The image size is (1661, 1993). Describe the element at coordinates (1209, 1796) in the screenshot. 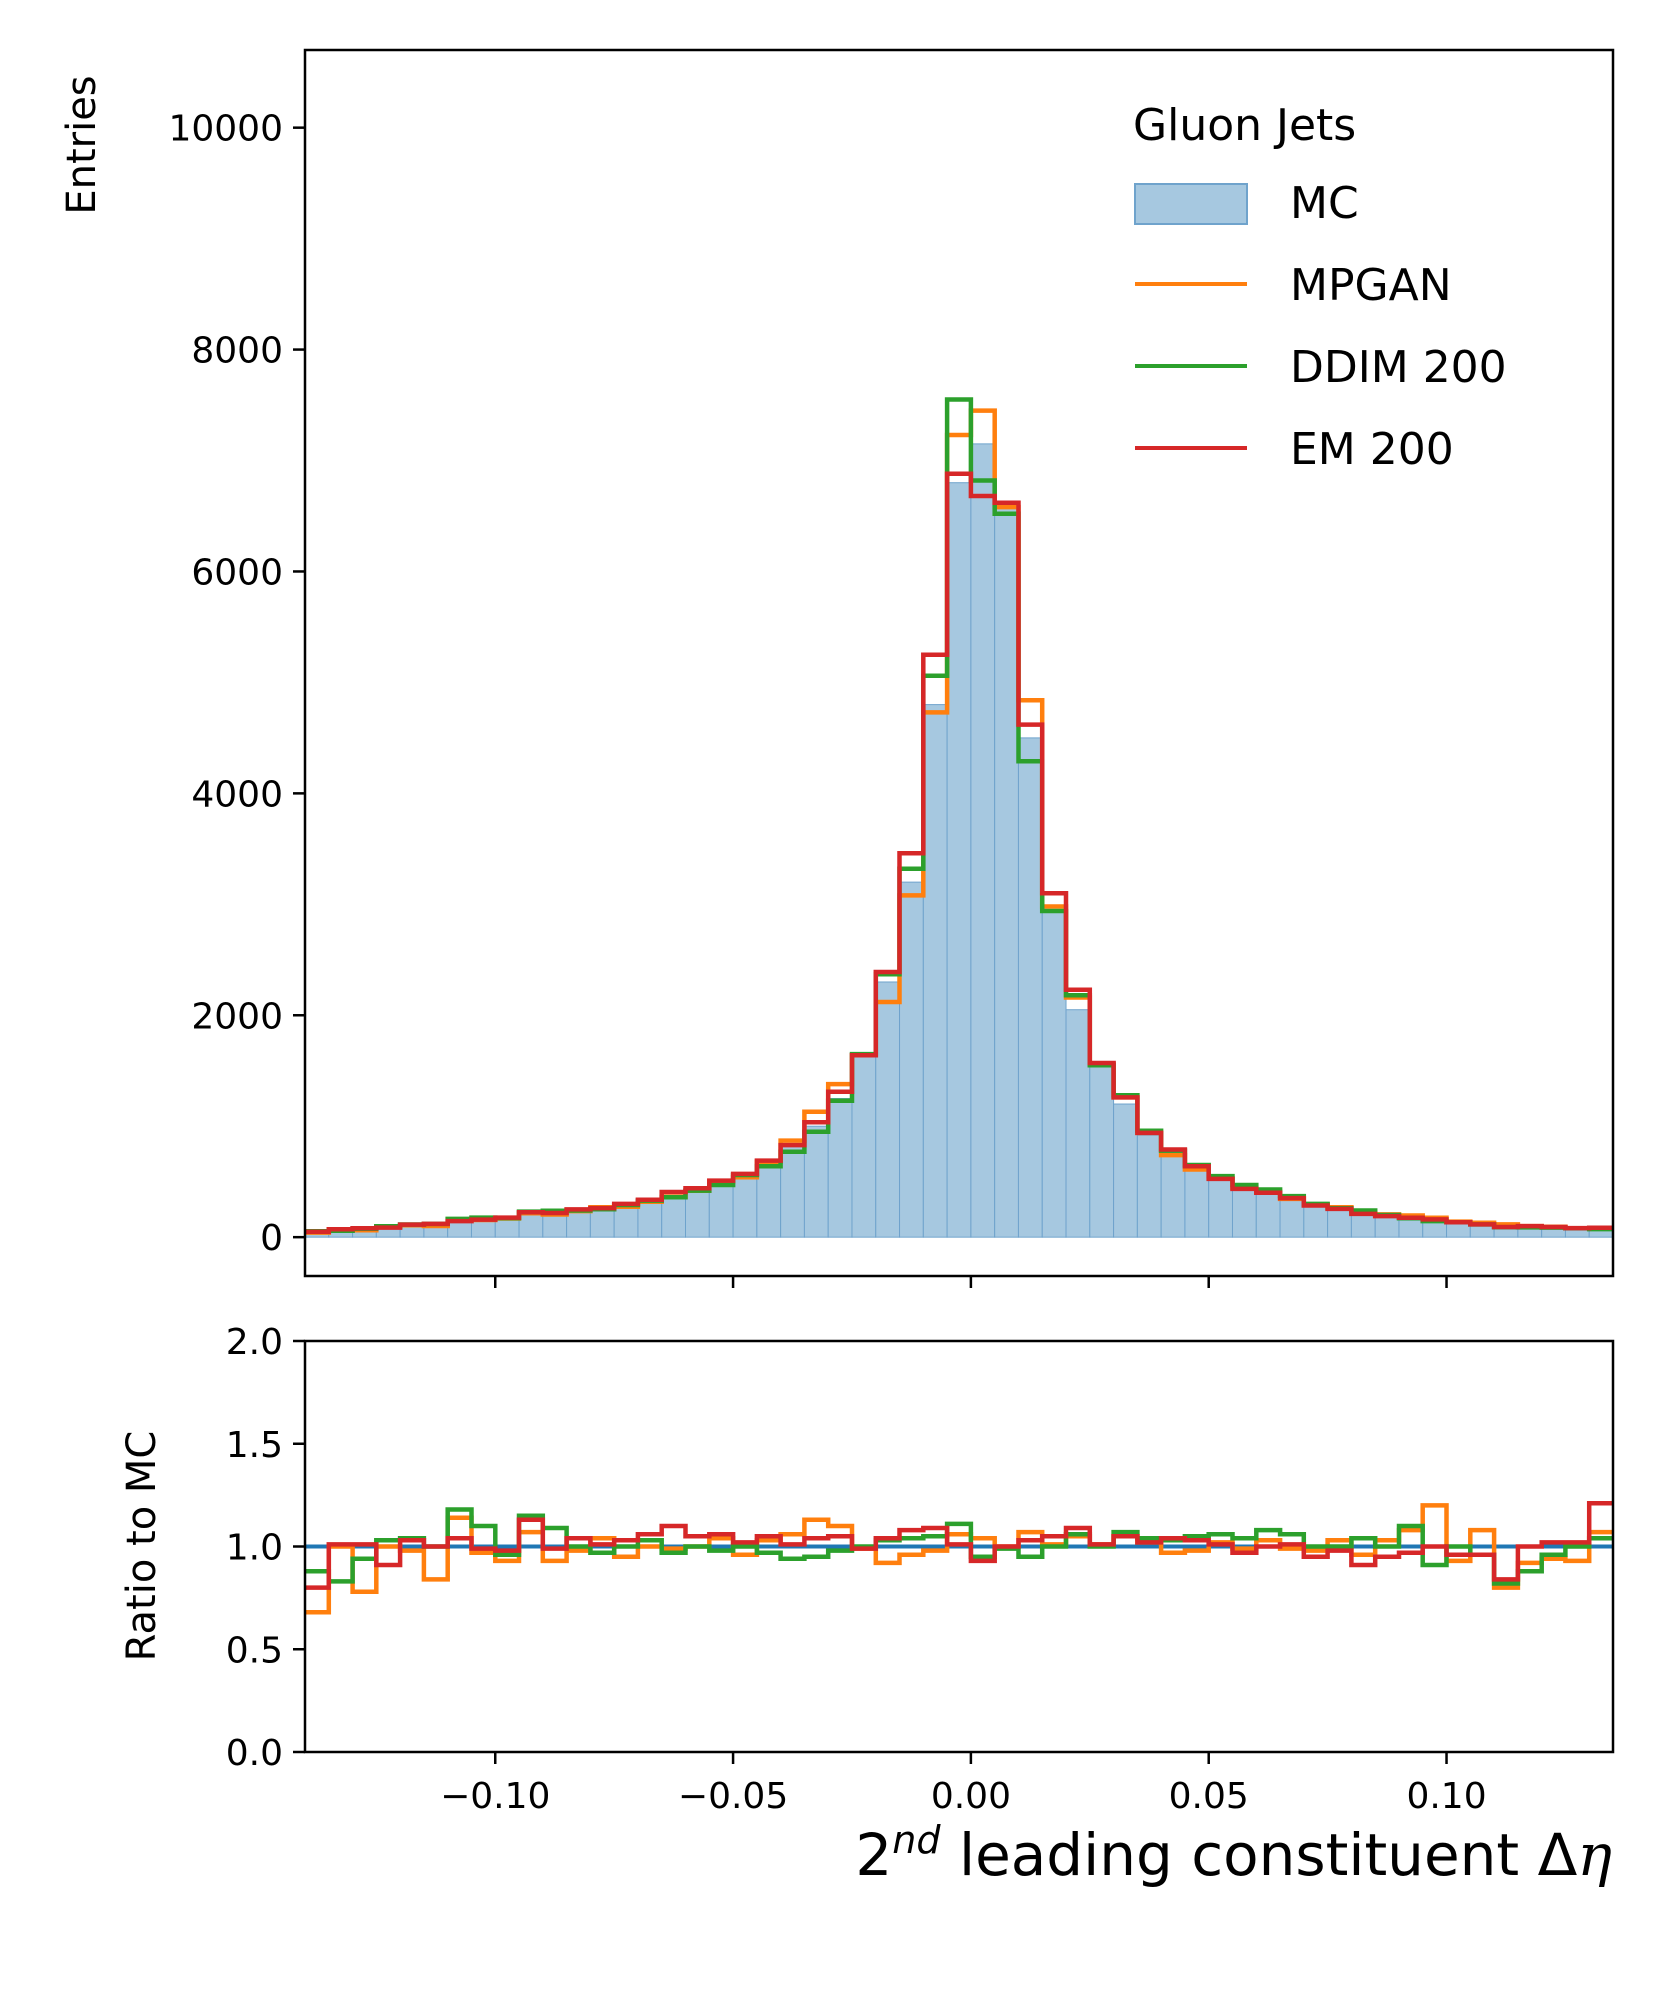

I see `x-tick-label: 0.05` at that location.